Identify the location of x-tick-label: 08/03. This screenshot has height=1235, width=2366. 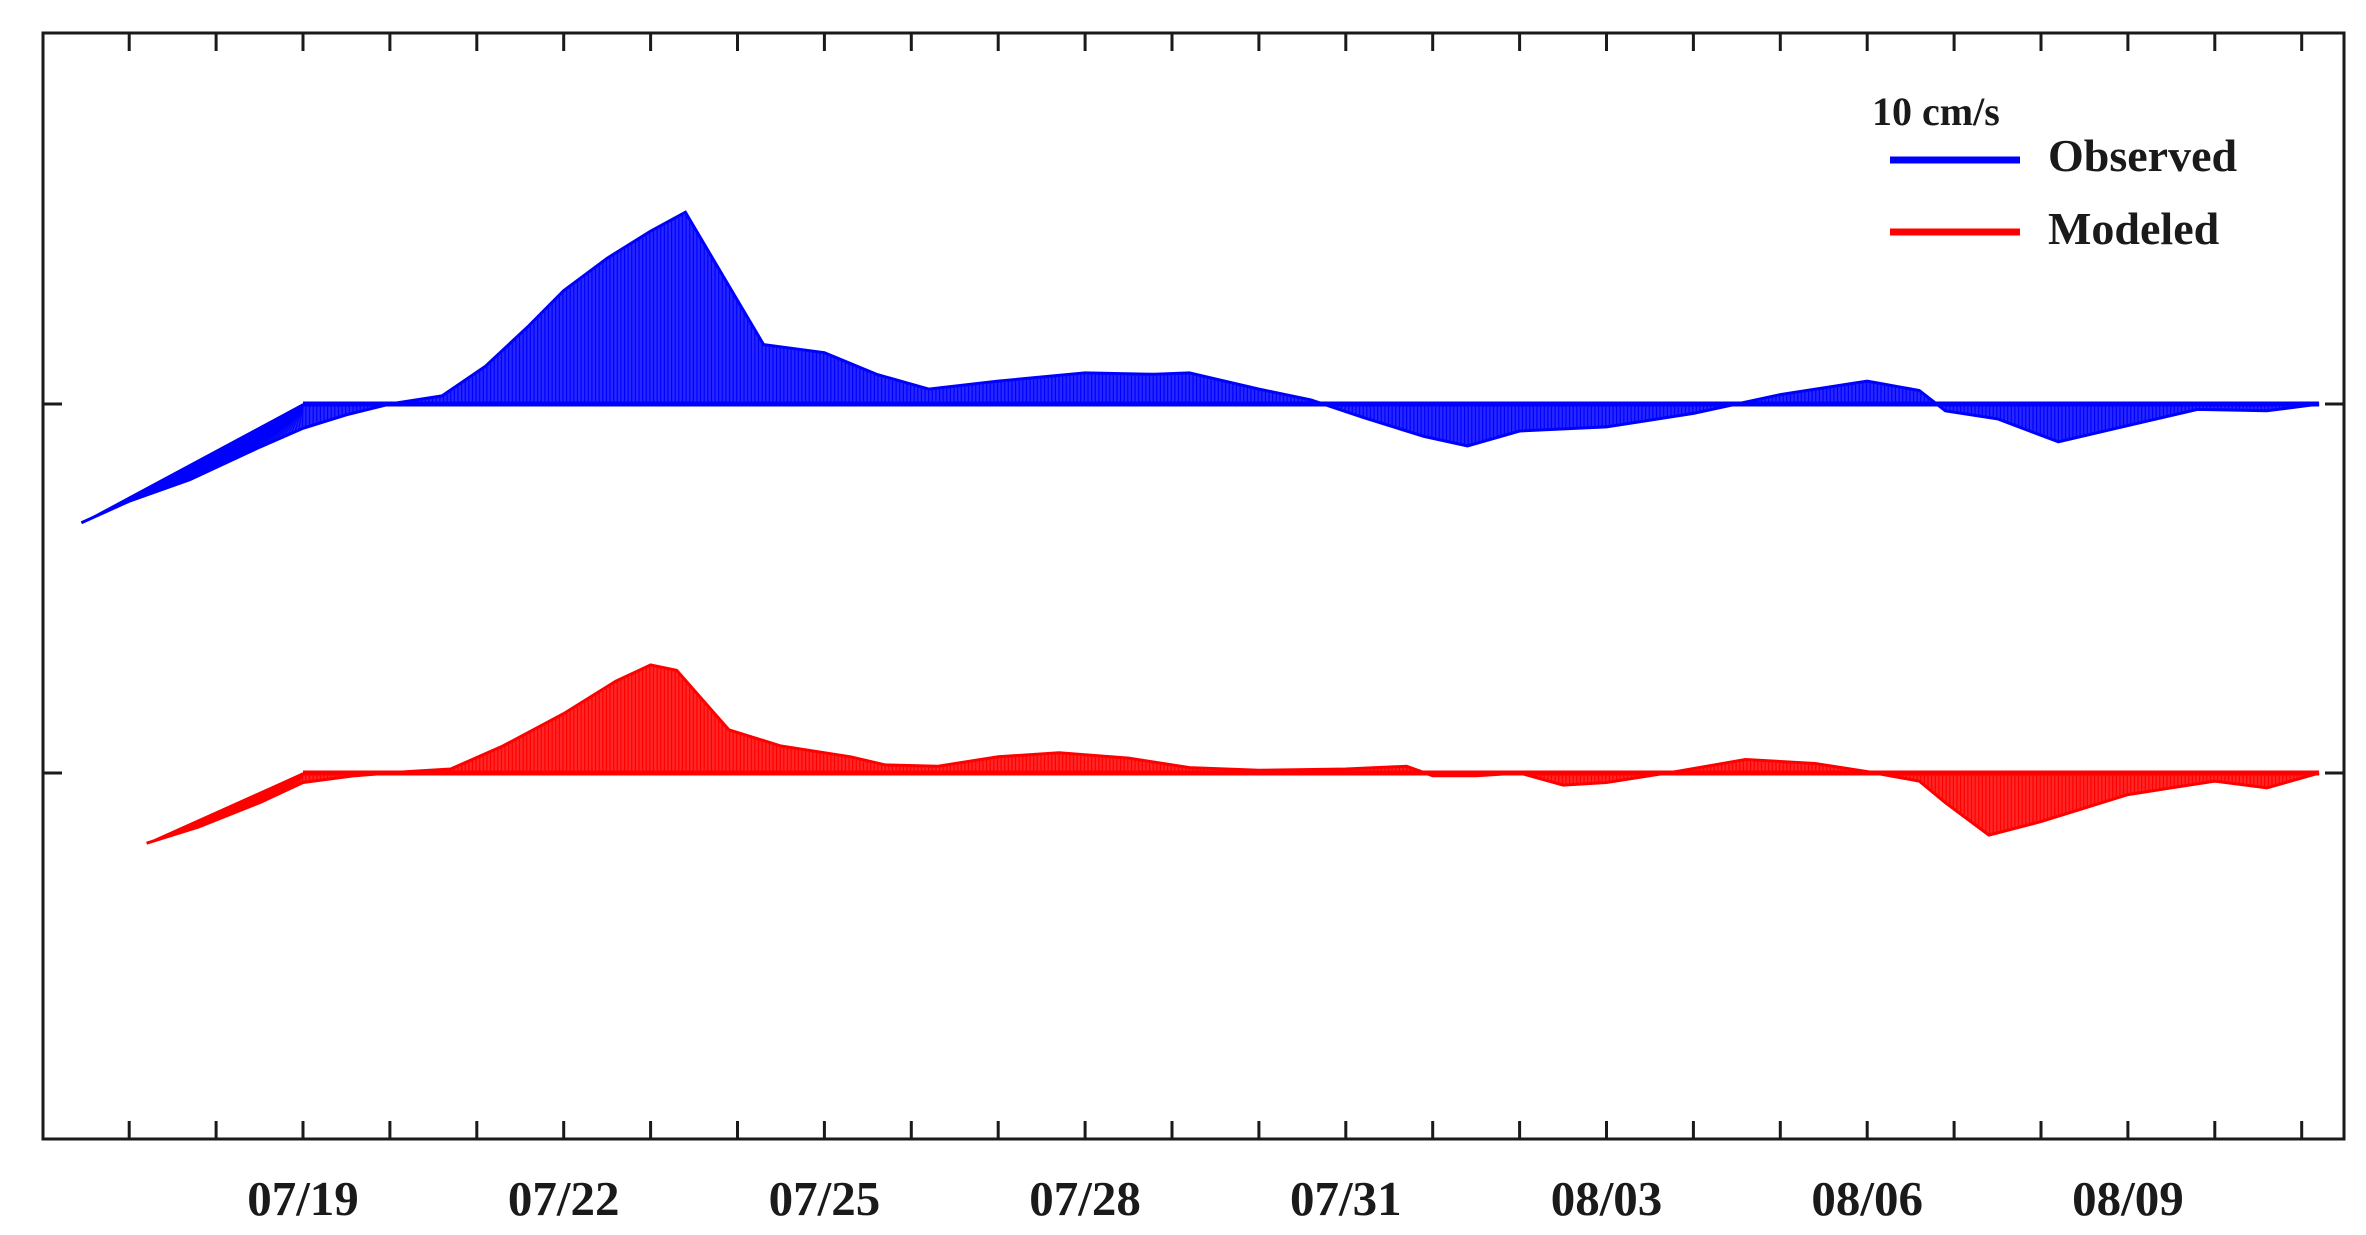
(1607, 1198).